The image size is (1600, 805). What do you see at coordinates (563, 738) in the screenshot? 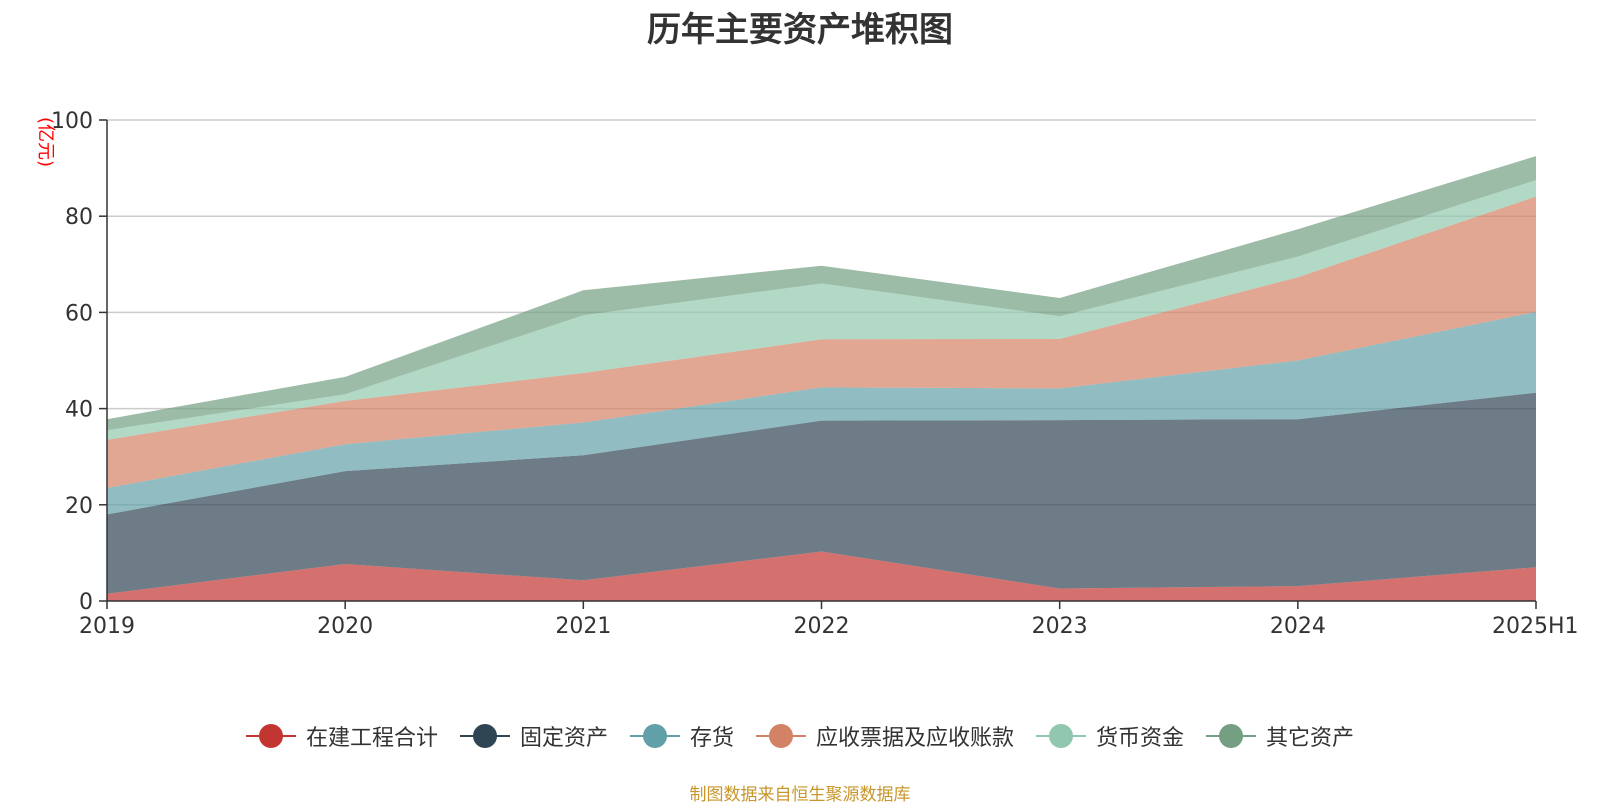
I see `legend-label: 固定资产` at bounding box center [563, 738].